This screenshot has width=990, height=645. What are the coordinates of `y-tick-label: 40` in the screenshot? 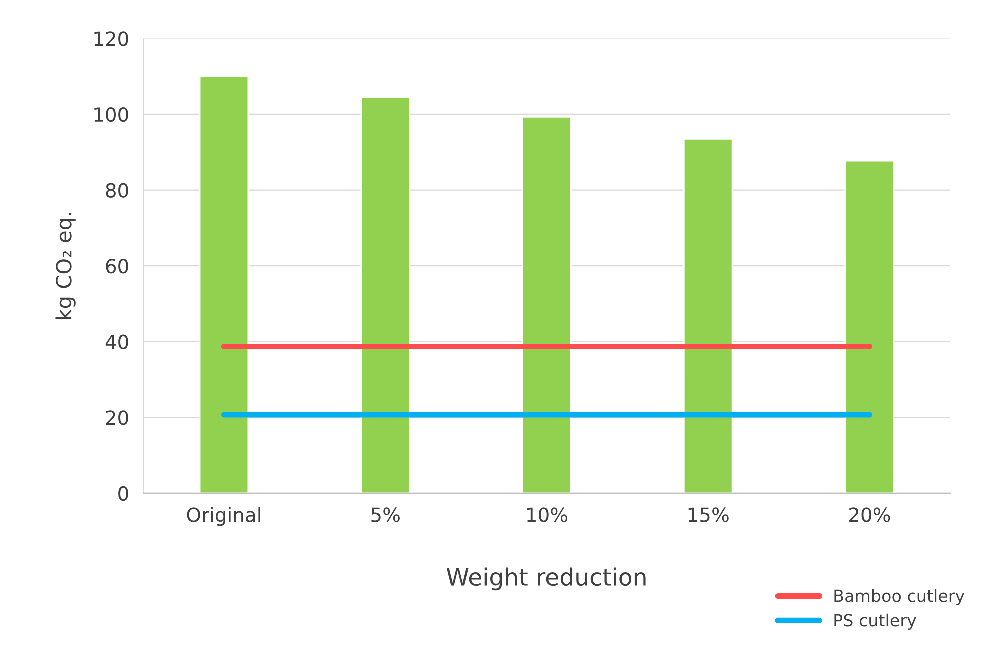 It's located at (117, 342).